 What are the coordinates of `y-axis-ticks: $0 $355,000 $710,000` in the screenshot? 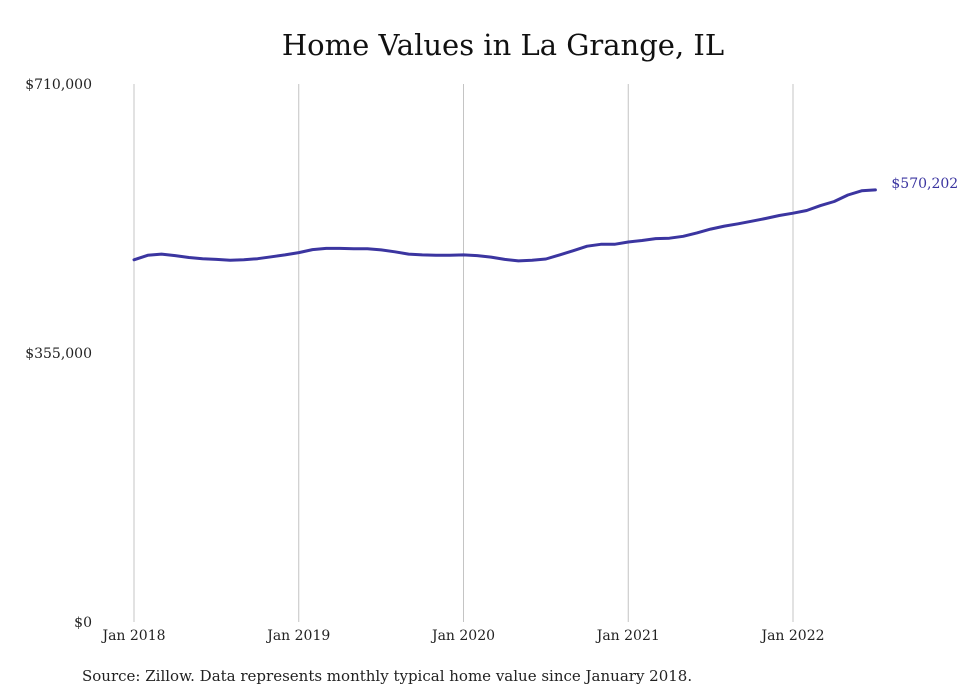 It's located at (58, 354).